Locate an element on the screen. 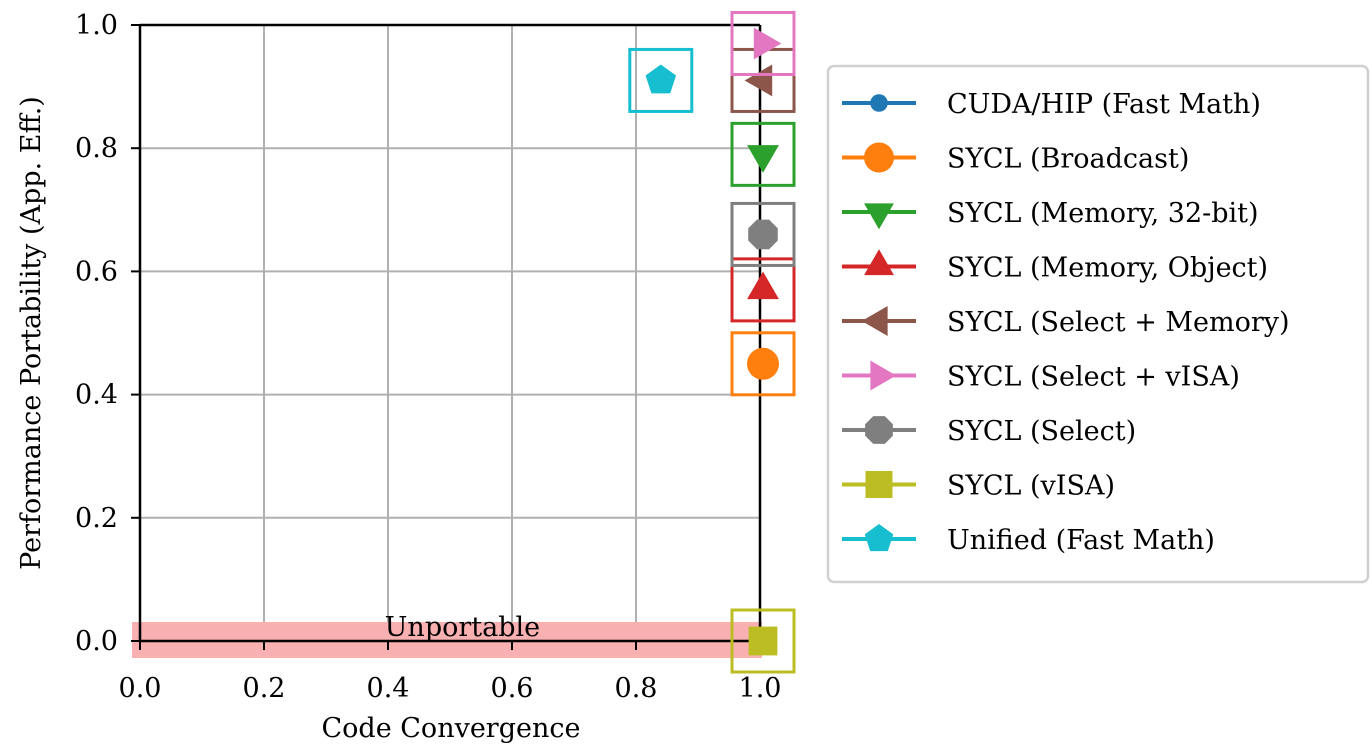  y-tick-label: 0.8 is located at coordinates (96, 148).